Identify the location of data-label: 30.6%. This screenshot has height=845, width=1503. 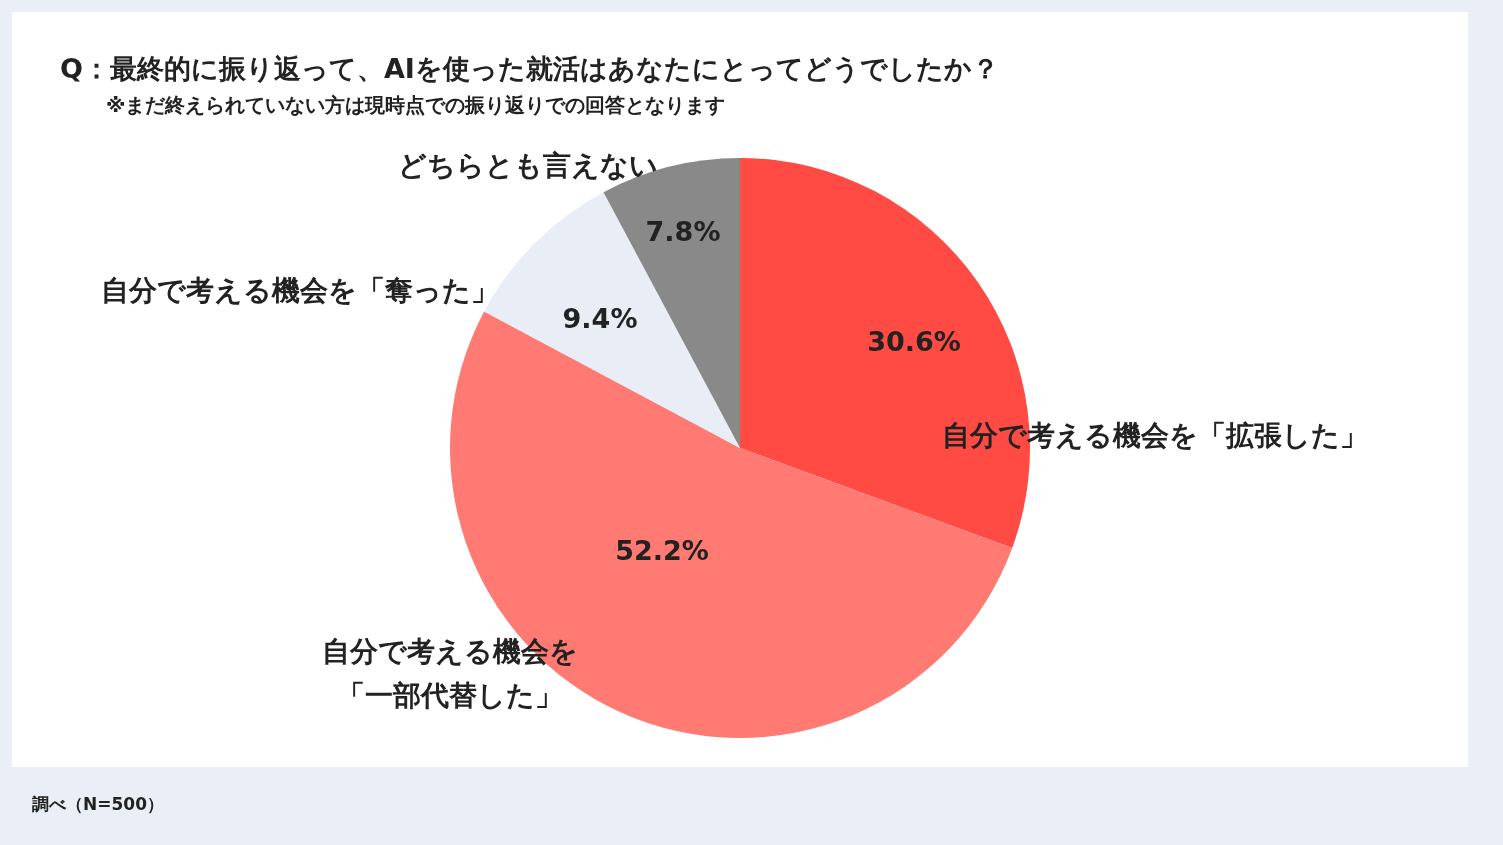
(914, 341).